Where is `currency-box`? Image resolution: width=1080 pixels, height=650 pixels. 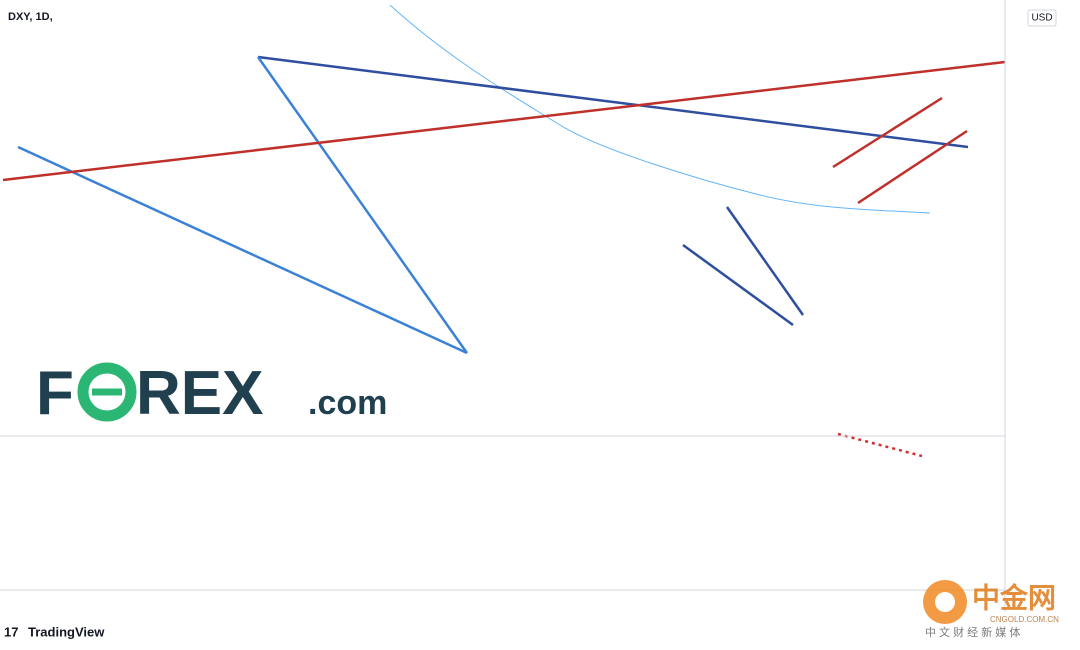 currency-box is located at coordinates (1042, 18).